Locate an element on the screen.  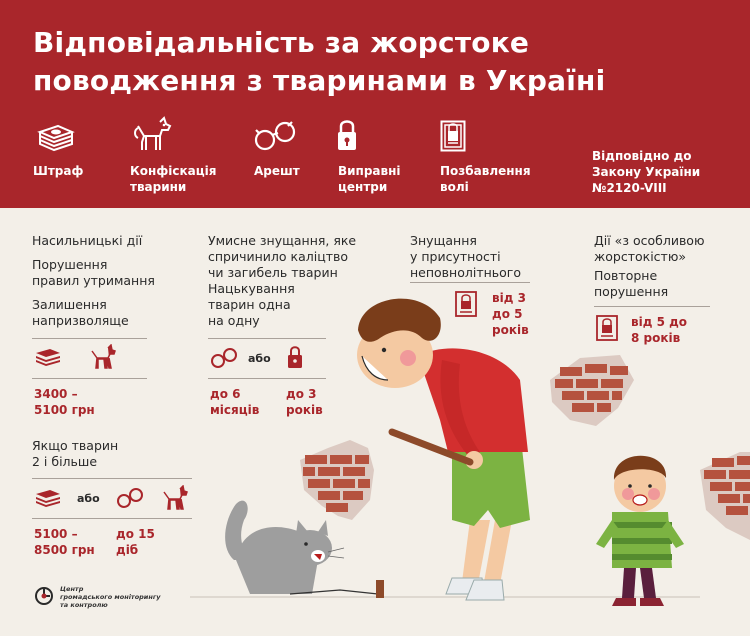
fine-range-2: 5100 – 8500 грн is located at coordinates (64, 542).